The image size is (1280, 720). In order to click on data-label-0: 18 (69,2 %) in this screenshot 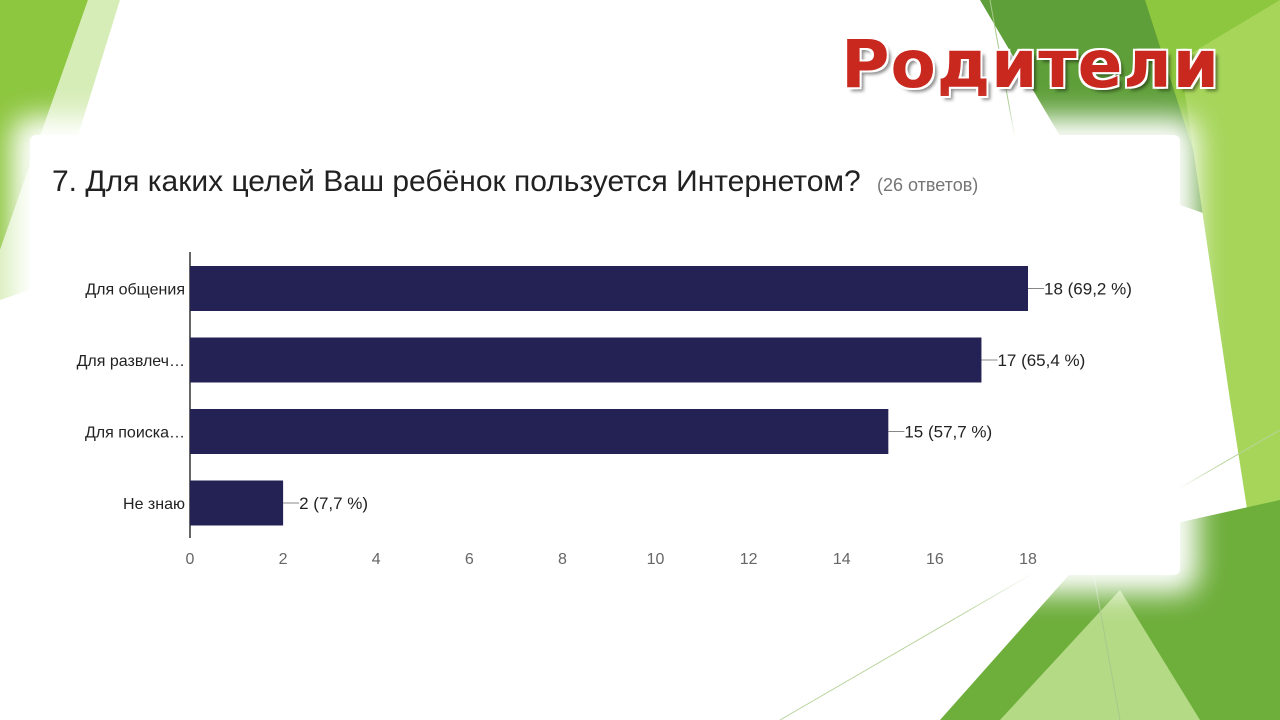, I will do `click(1088, 289)`.